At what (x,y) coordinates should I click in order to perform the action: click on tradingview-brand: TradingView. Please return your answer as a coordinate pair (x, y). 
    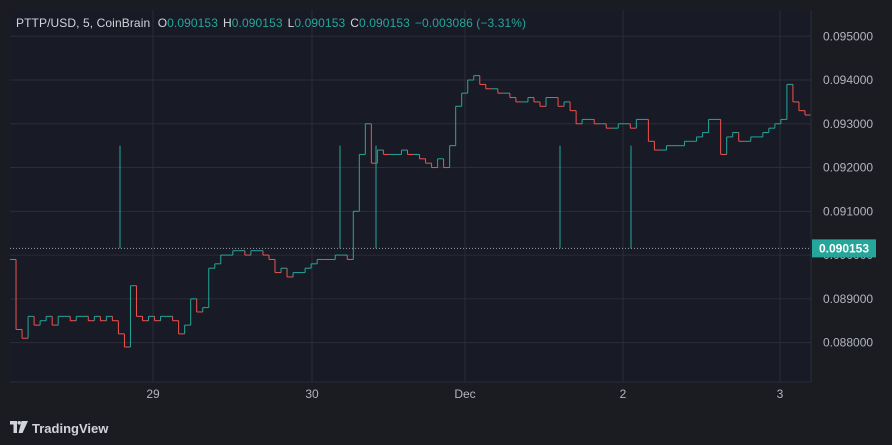
    Looking at the image, I should click on (59, 428).